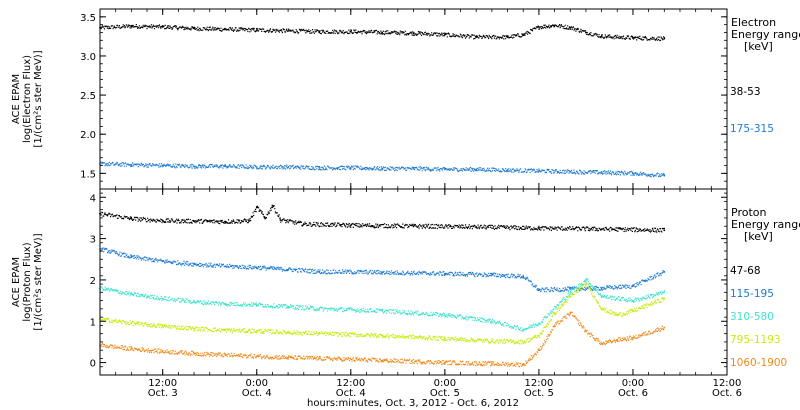  What do you see at coordinates (93, 198) in the screenshot?
I see `y-tick-label: 4` at bounding box center [93, 198].